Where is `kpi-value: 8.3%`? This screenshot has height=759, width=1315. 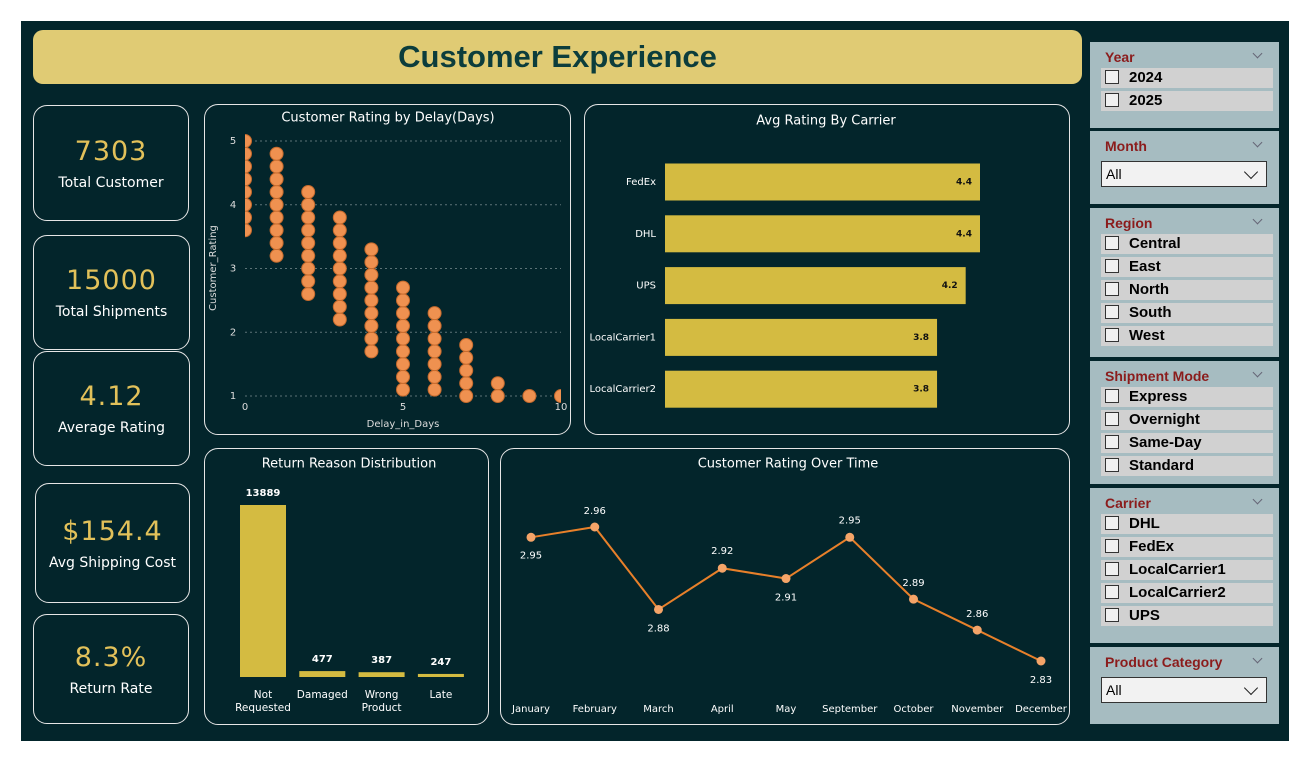
kpi-value: 8.3% is located at coordinates (111, 657).